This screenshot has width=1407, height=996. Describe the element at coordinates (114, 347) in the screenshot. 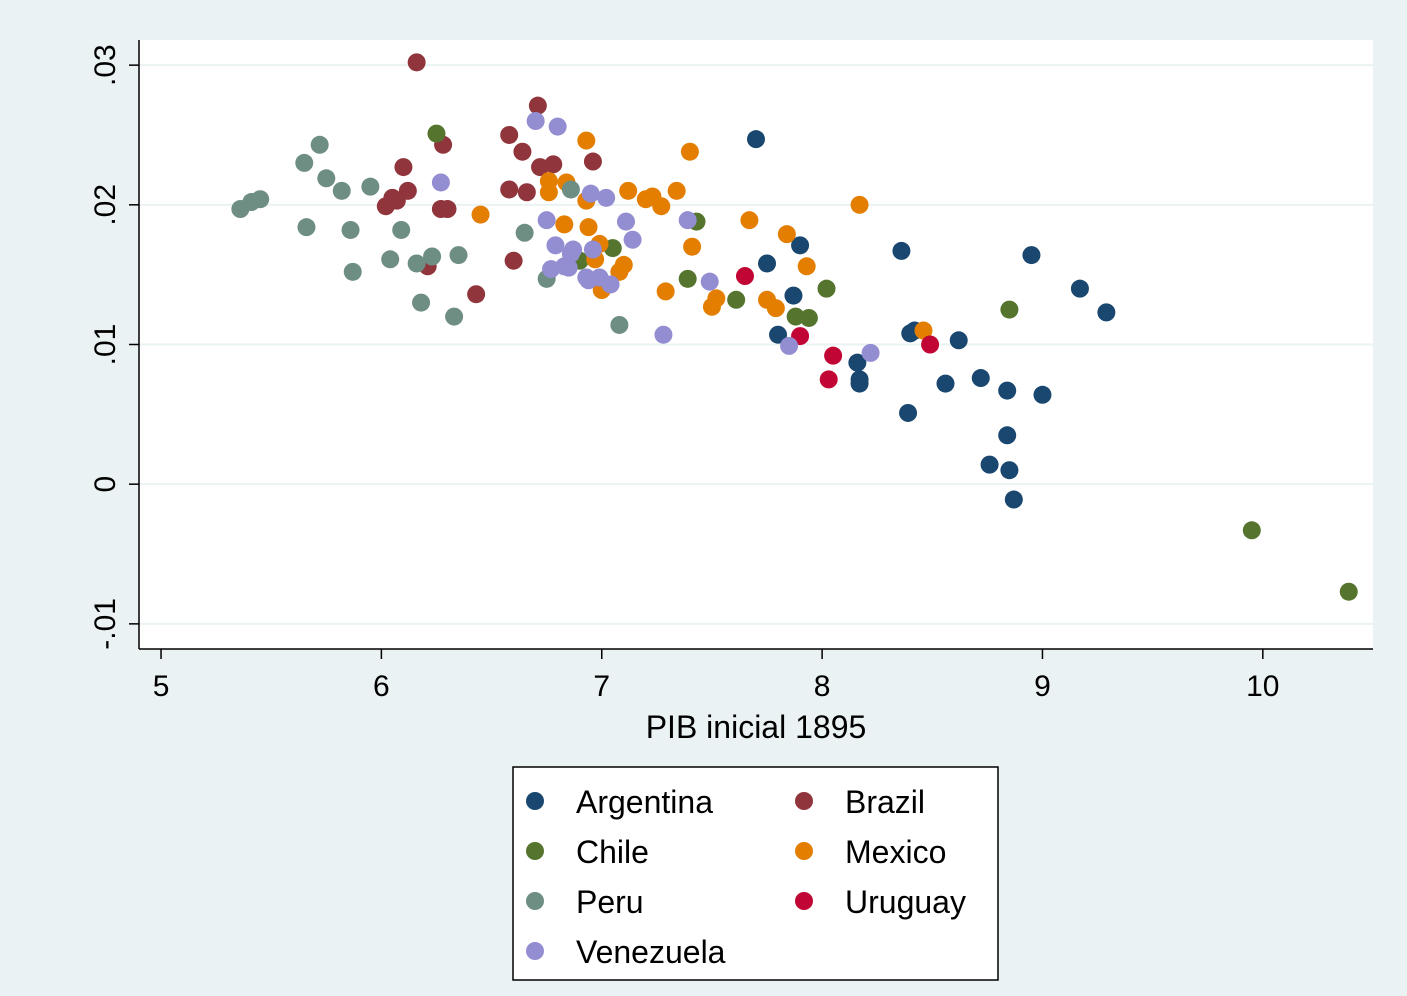

I see `y-axis-ticks: -.01 0 .01 .02 .03` at that location.